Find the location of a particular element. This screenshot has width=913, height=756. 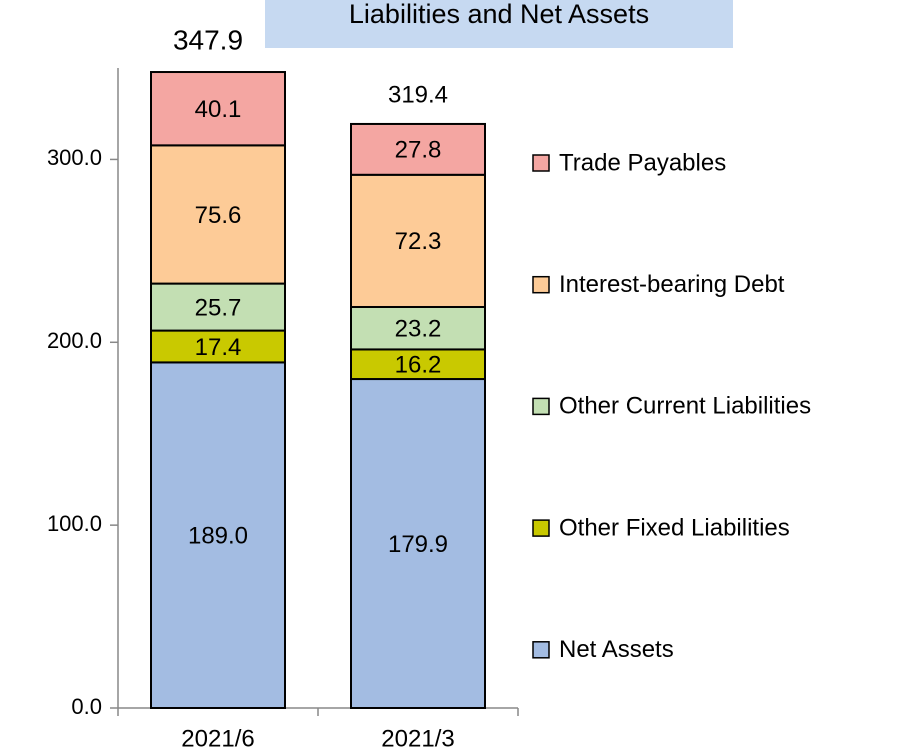

data-label: 27.8 is located at coordinates (418, 150).